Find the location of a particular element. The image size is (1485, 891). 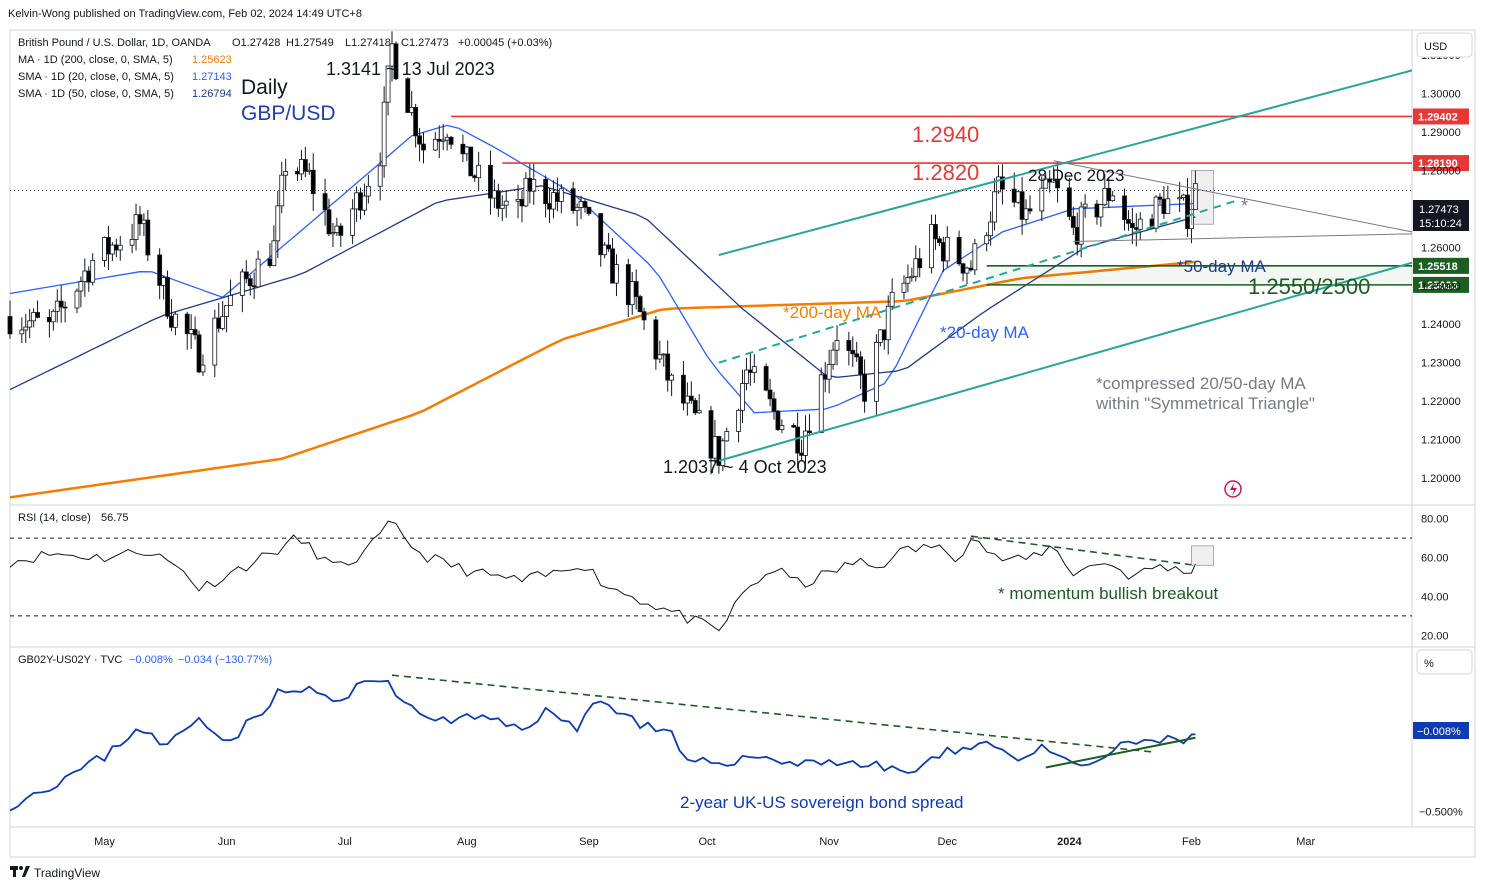

tradingview-logo is located at coordinates (20, 871).